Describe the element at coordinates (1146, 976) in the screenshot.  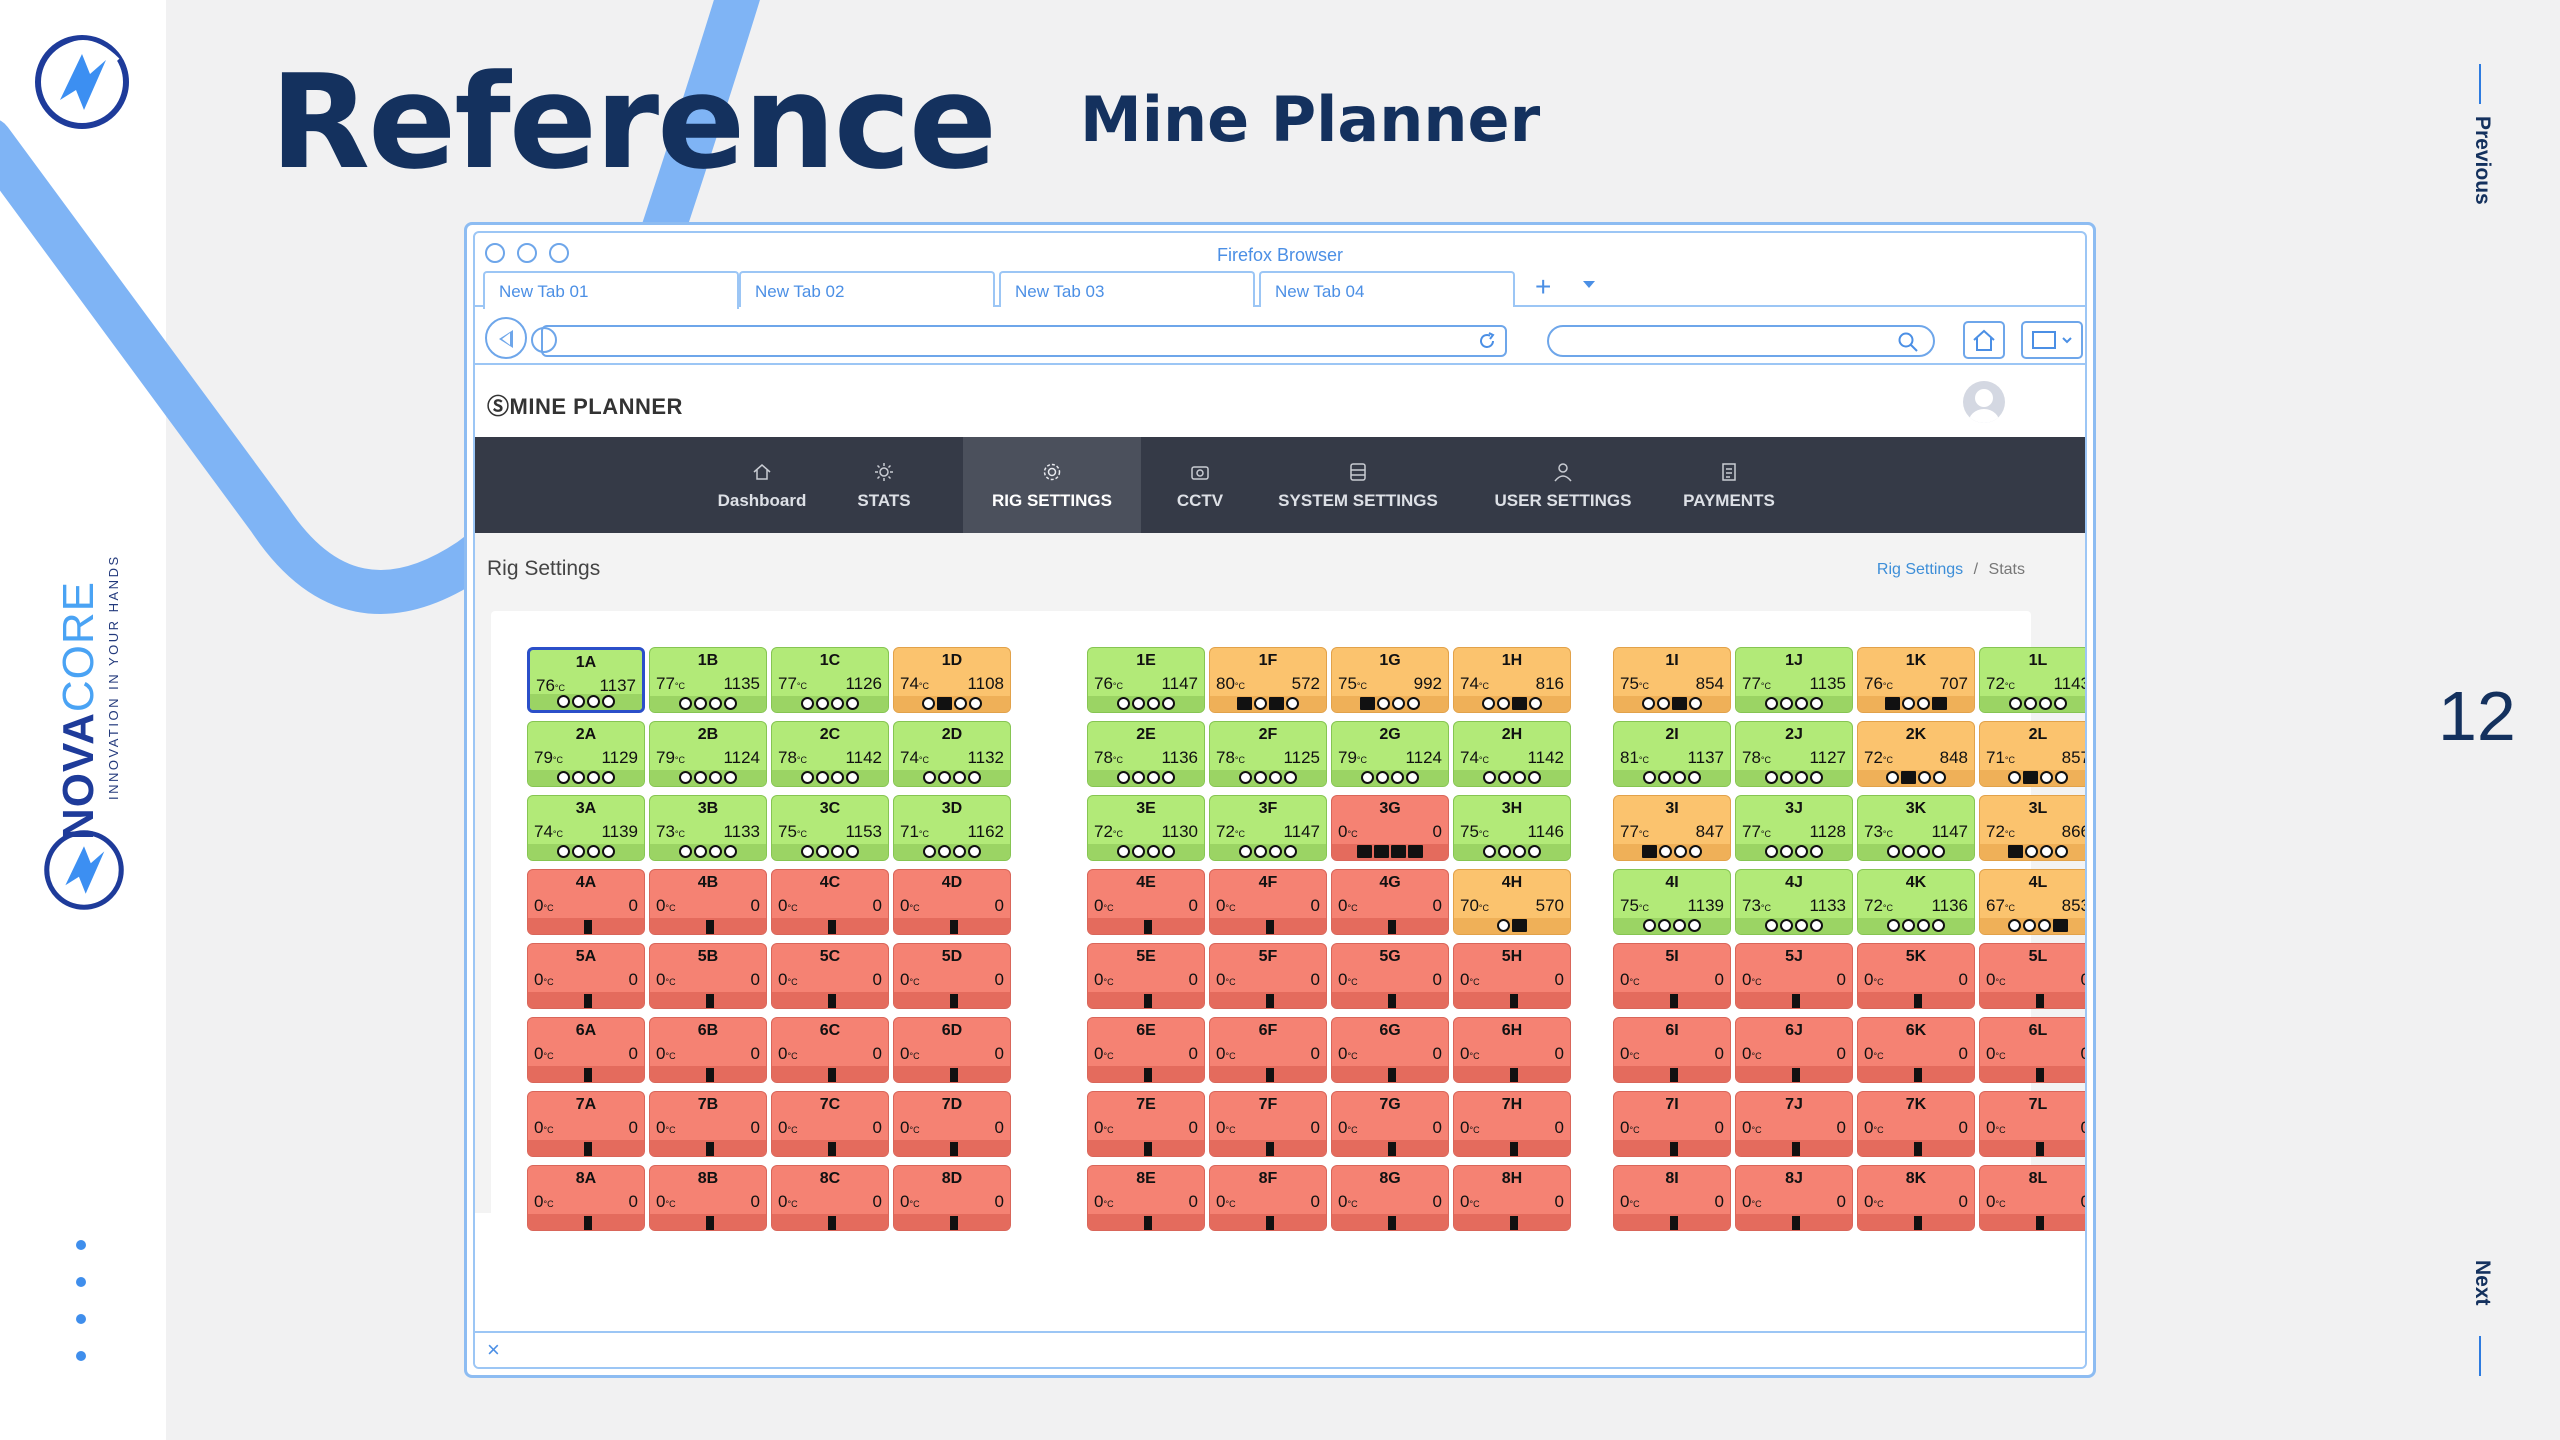
I see `rig-tile-5e: 5E 0°C 0` at that location.